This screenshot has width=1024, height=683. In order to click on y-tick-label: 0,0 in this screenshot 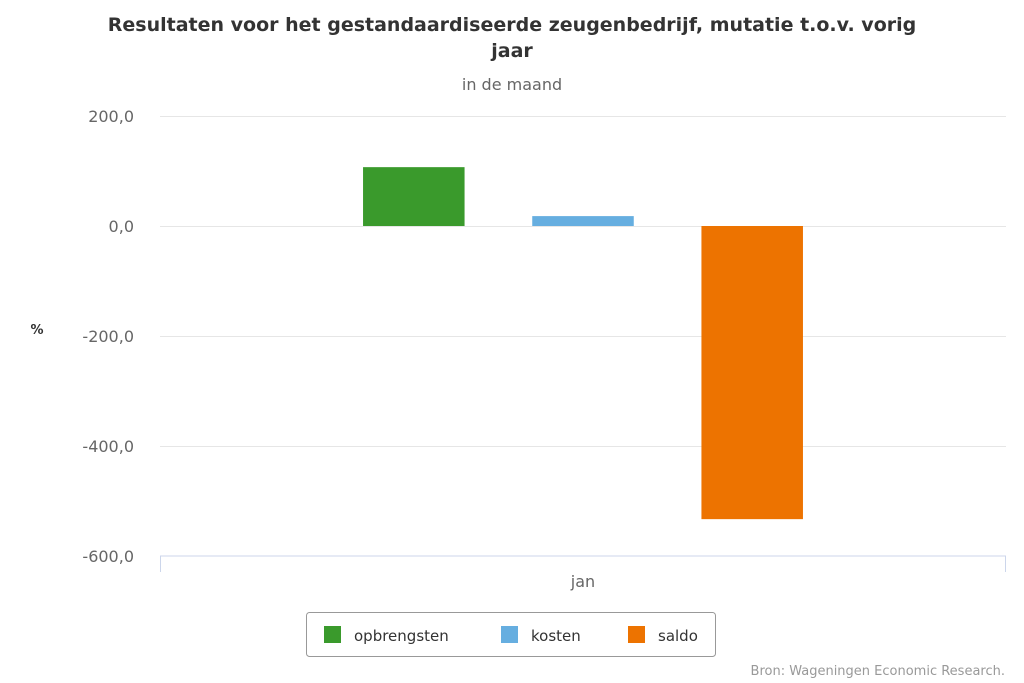, I will do `click(121, 226)`.